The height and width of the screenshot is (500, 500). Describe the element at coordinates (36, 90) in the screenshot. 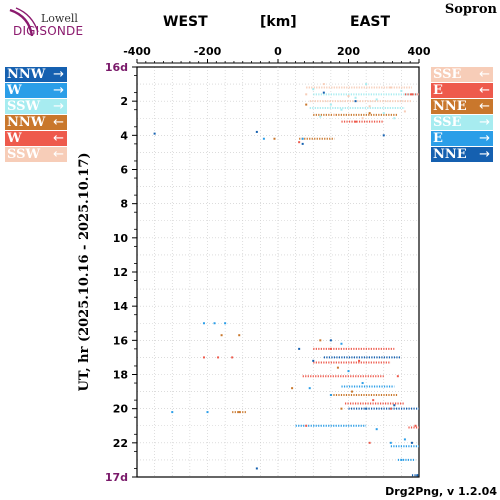

I see `left-legend-item: W →` at that location.